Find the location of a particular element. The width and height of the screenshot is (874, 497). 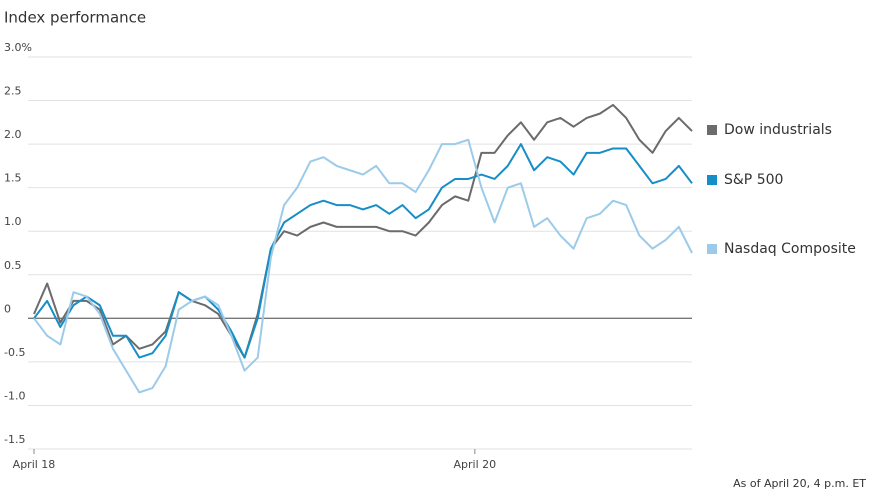

y-tick-label: -1.5 is located at coordinates (14, 439).